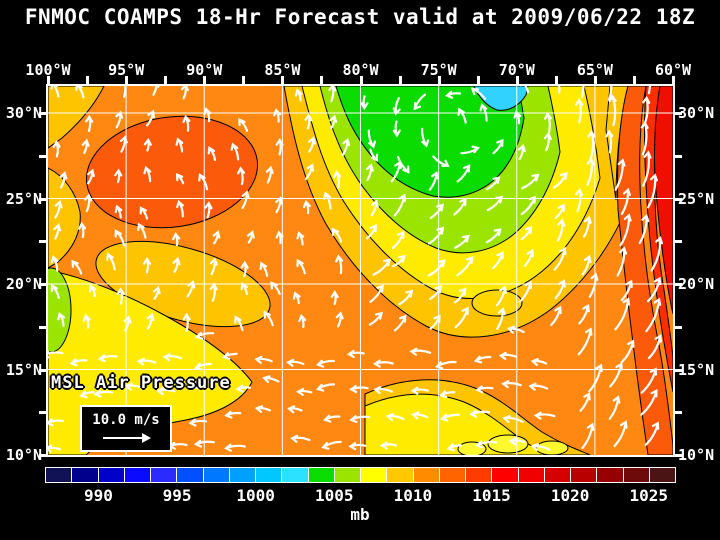 This screenshot has height=540, width=720. What do you see at coordinates (673, 70) in the screenshot?
I see `lon-label: 60°W` at bounding box center [673, 70].